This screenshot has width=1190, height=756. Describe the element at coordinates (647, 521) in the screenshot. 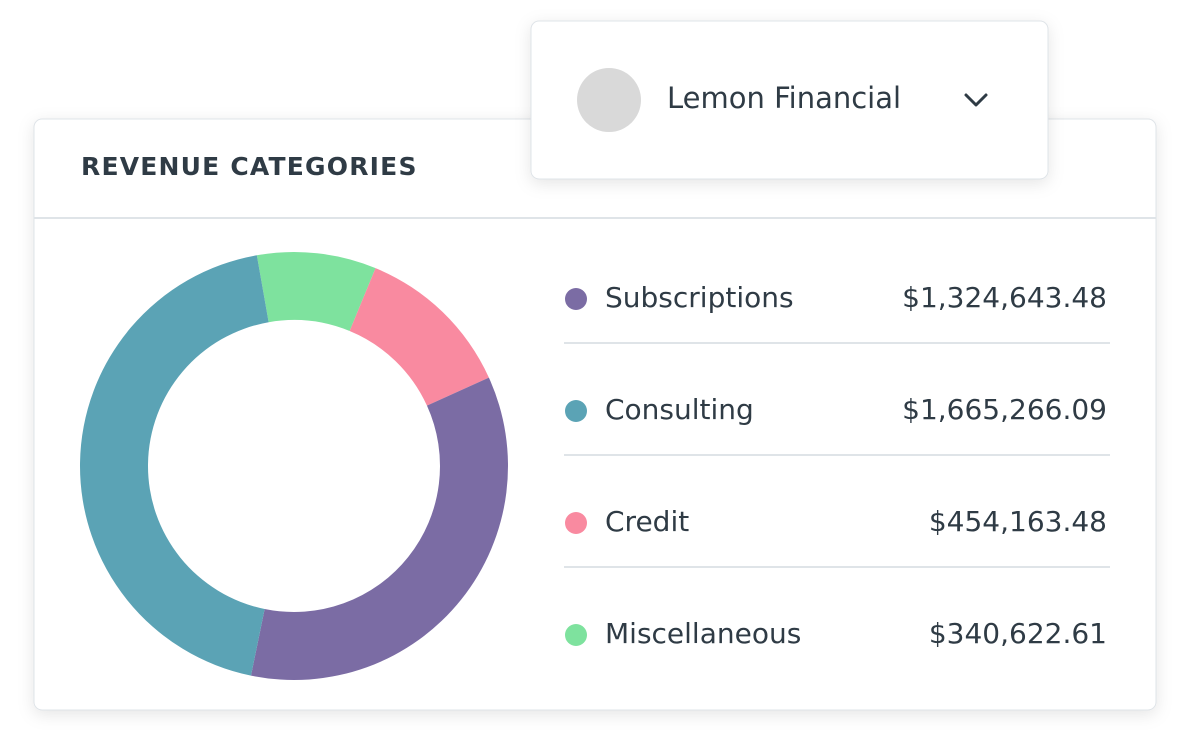

I see `legend-name: Credit` at that location.